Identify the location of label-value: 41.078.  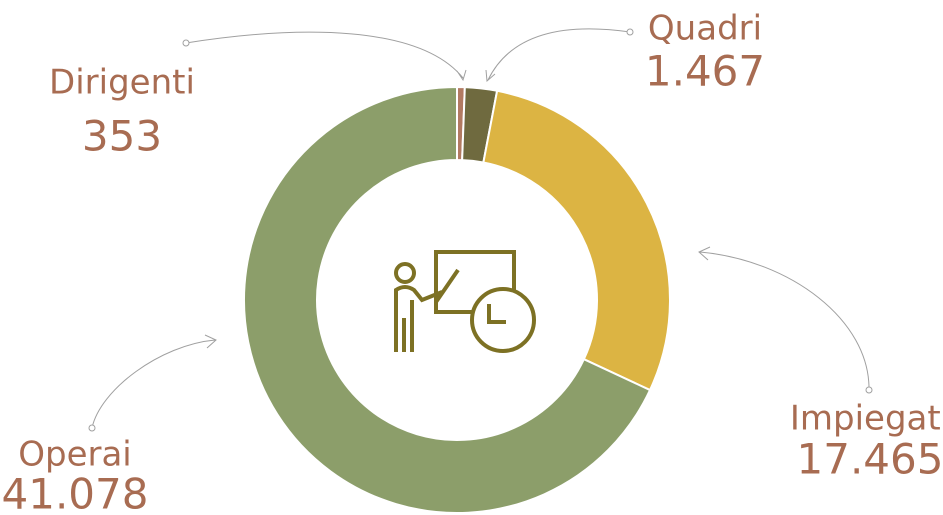
(75, 492).